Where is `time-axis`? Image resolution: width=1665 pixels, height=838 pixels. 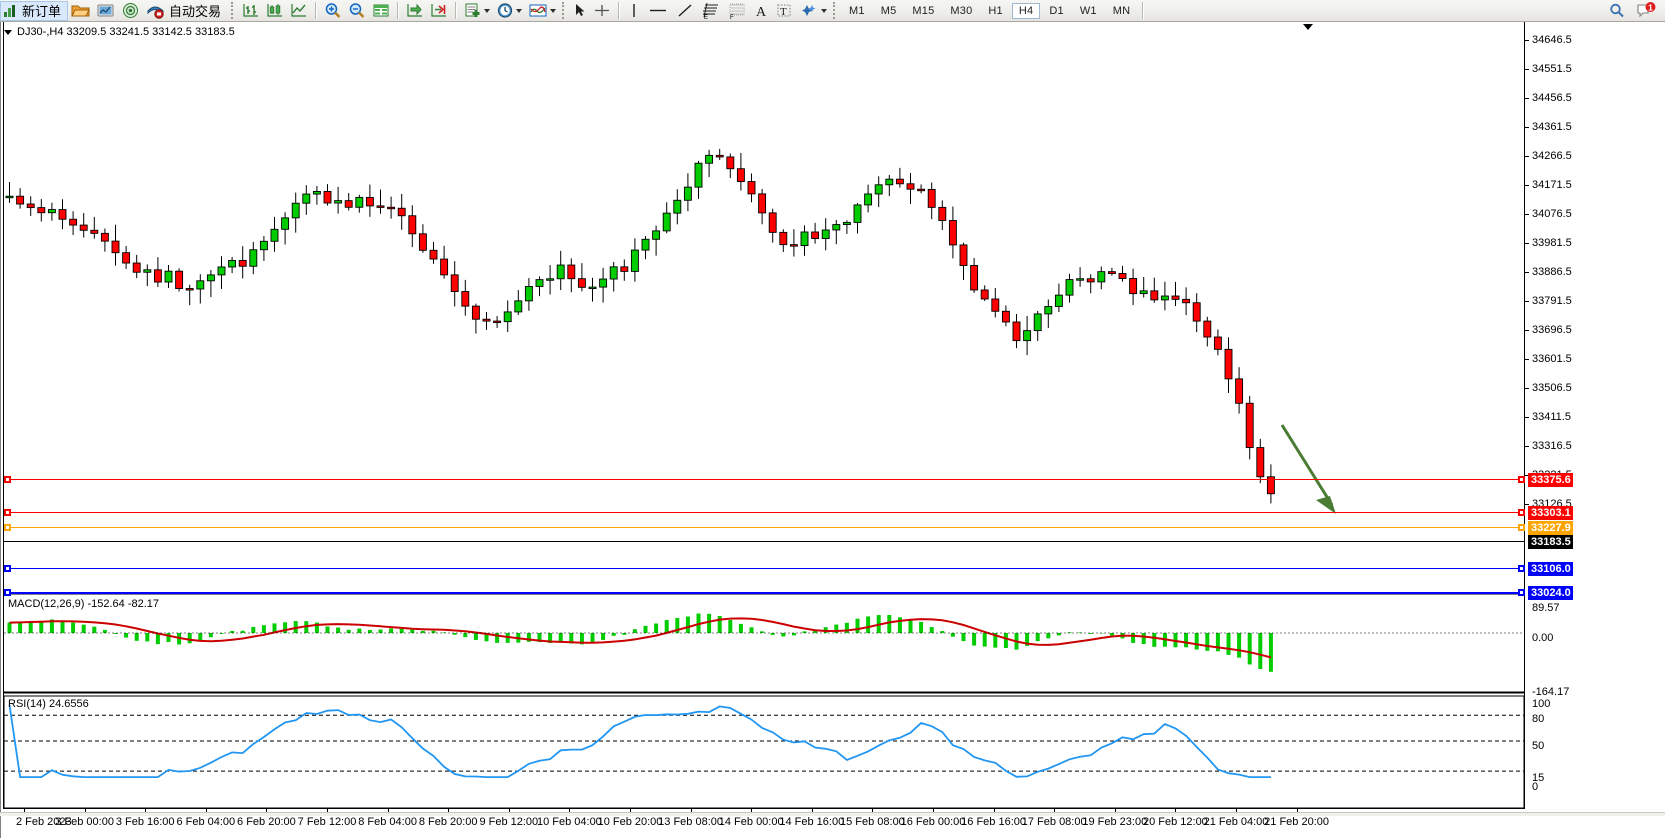
time-axis is located at coordinates (764, 808).